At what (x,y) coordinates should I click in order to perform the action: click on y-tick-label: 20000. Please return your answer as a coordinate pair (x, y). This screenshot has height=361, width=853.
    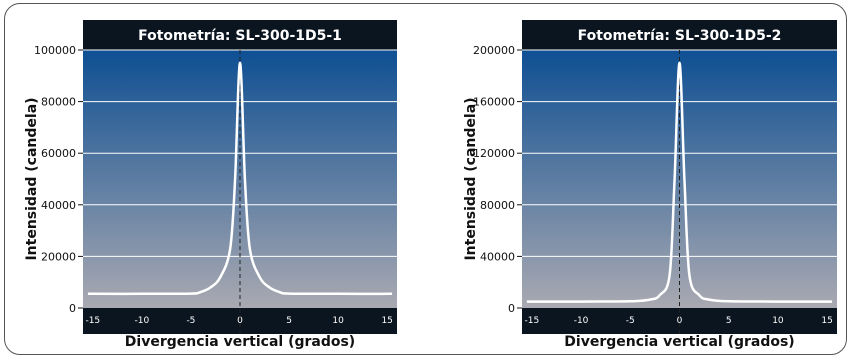
    Looking at the image, I should click on (58, 256).